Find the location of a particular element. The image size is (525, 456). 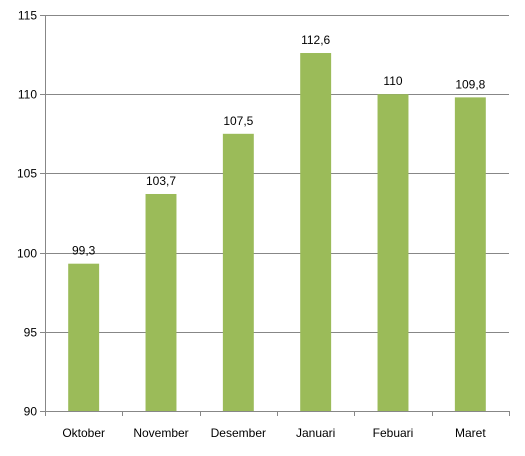

y-tick-label: 110 is located at coordinates (27, 95).